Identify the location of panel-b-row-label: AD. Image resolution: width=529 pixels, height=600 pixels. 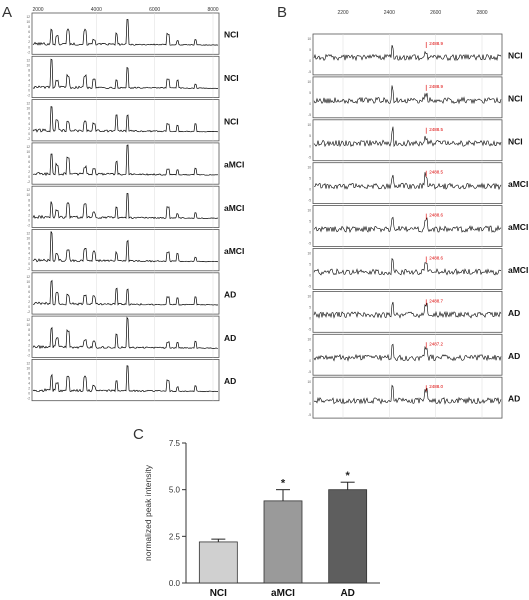
(514, 399).